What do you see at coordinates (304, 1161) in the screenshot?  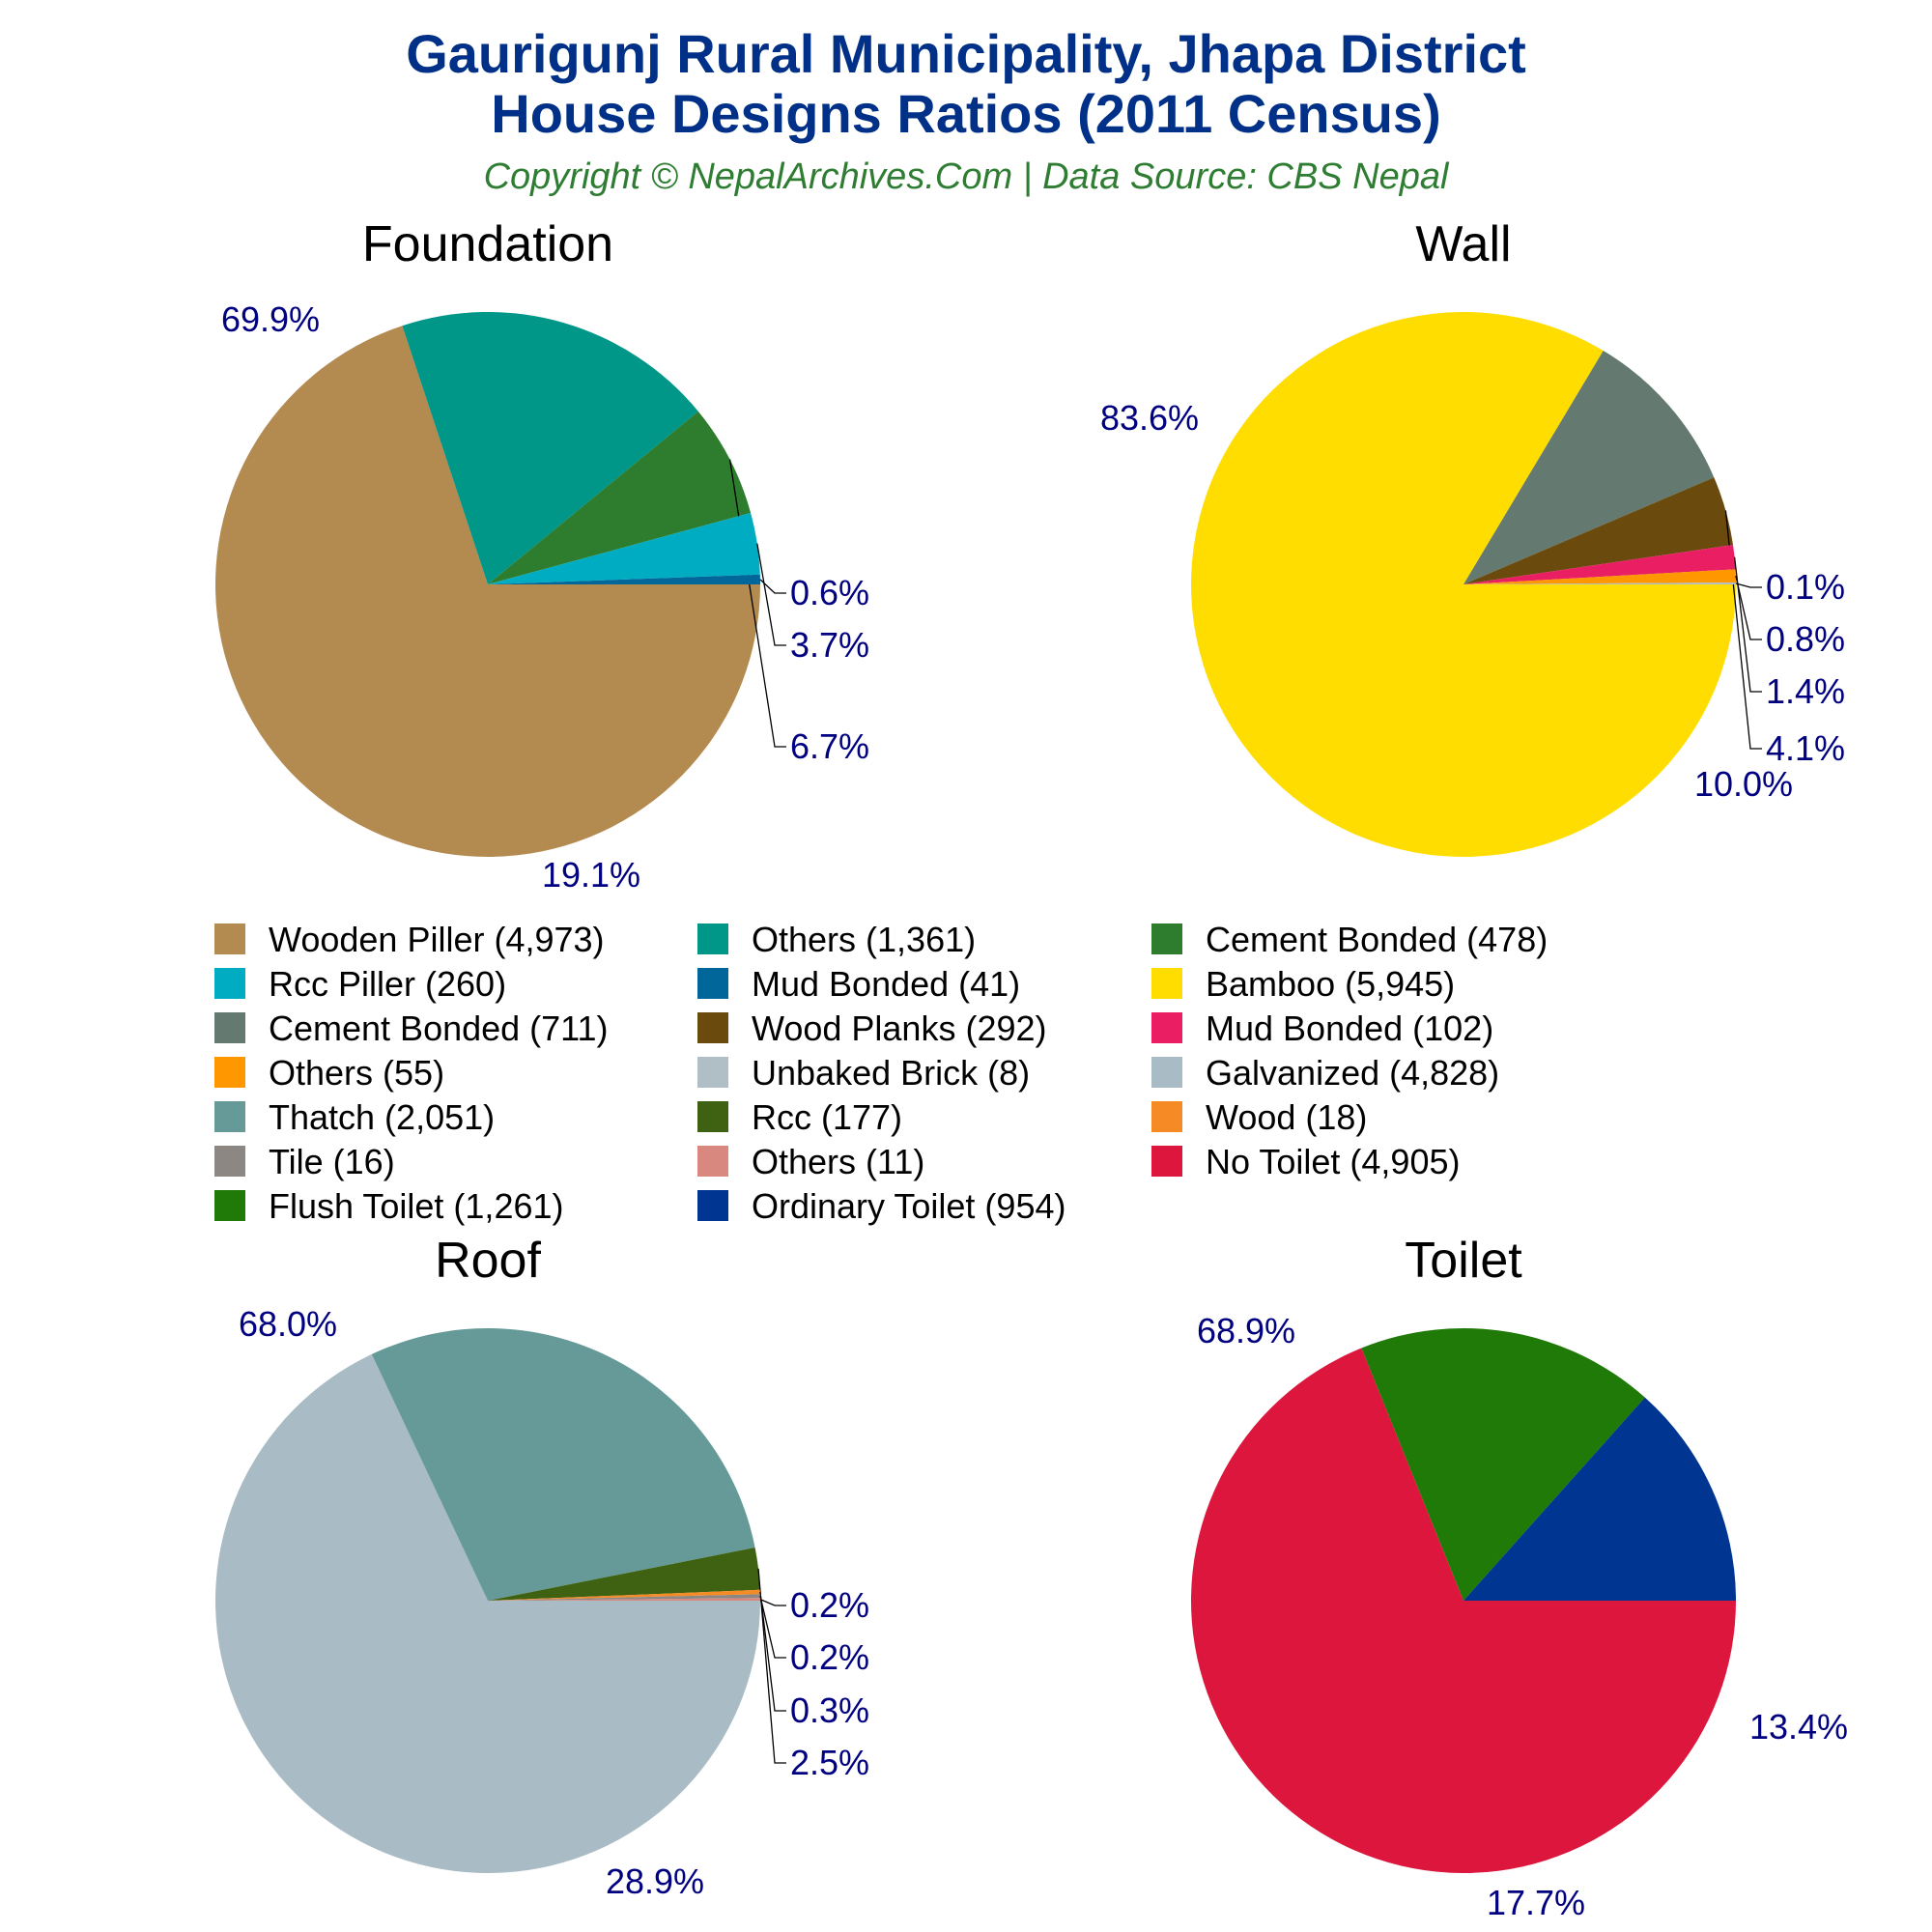 I see `legend-item: Tile (16)` at bounding box center [304, 1161].